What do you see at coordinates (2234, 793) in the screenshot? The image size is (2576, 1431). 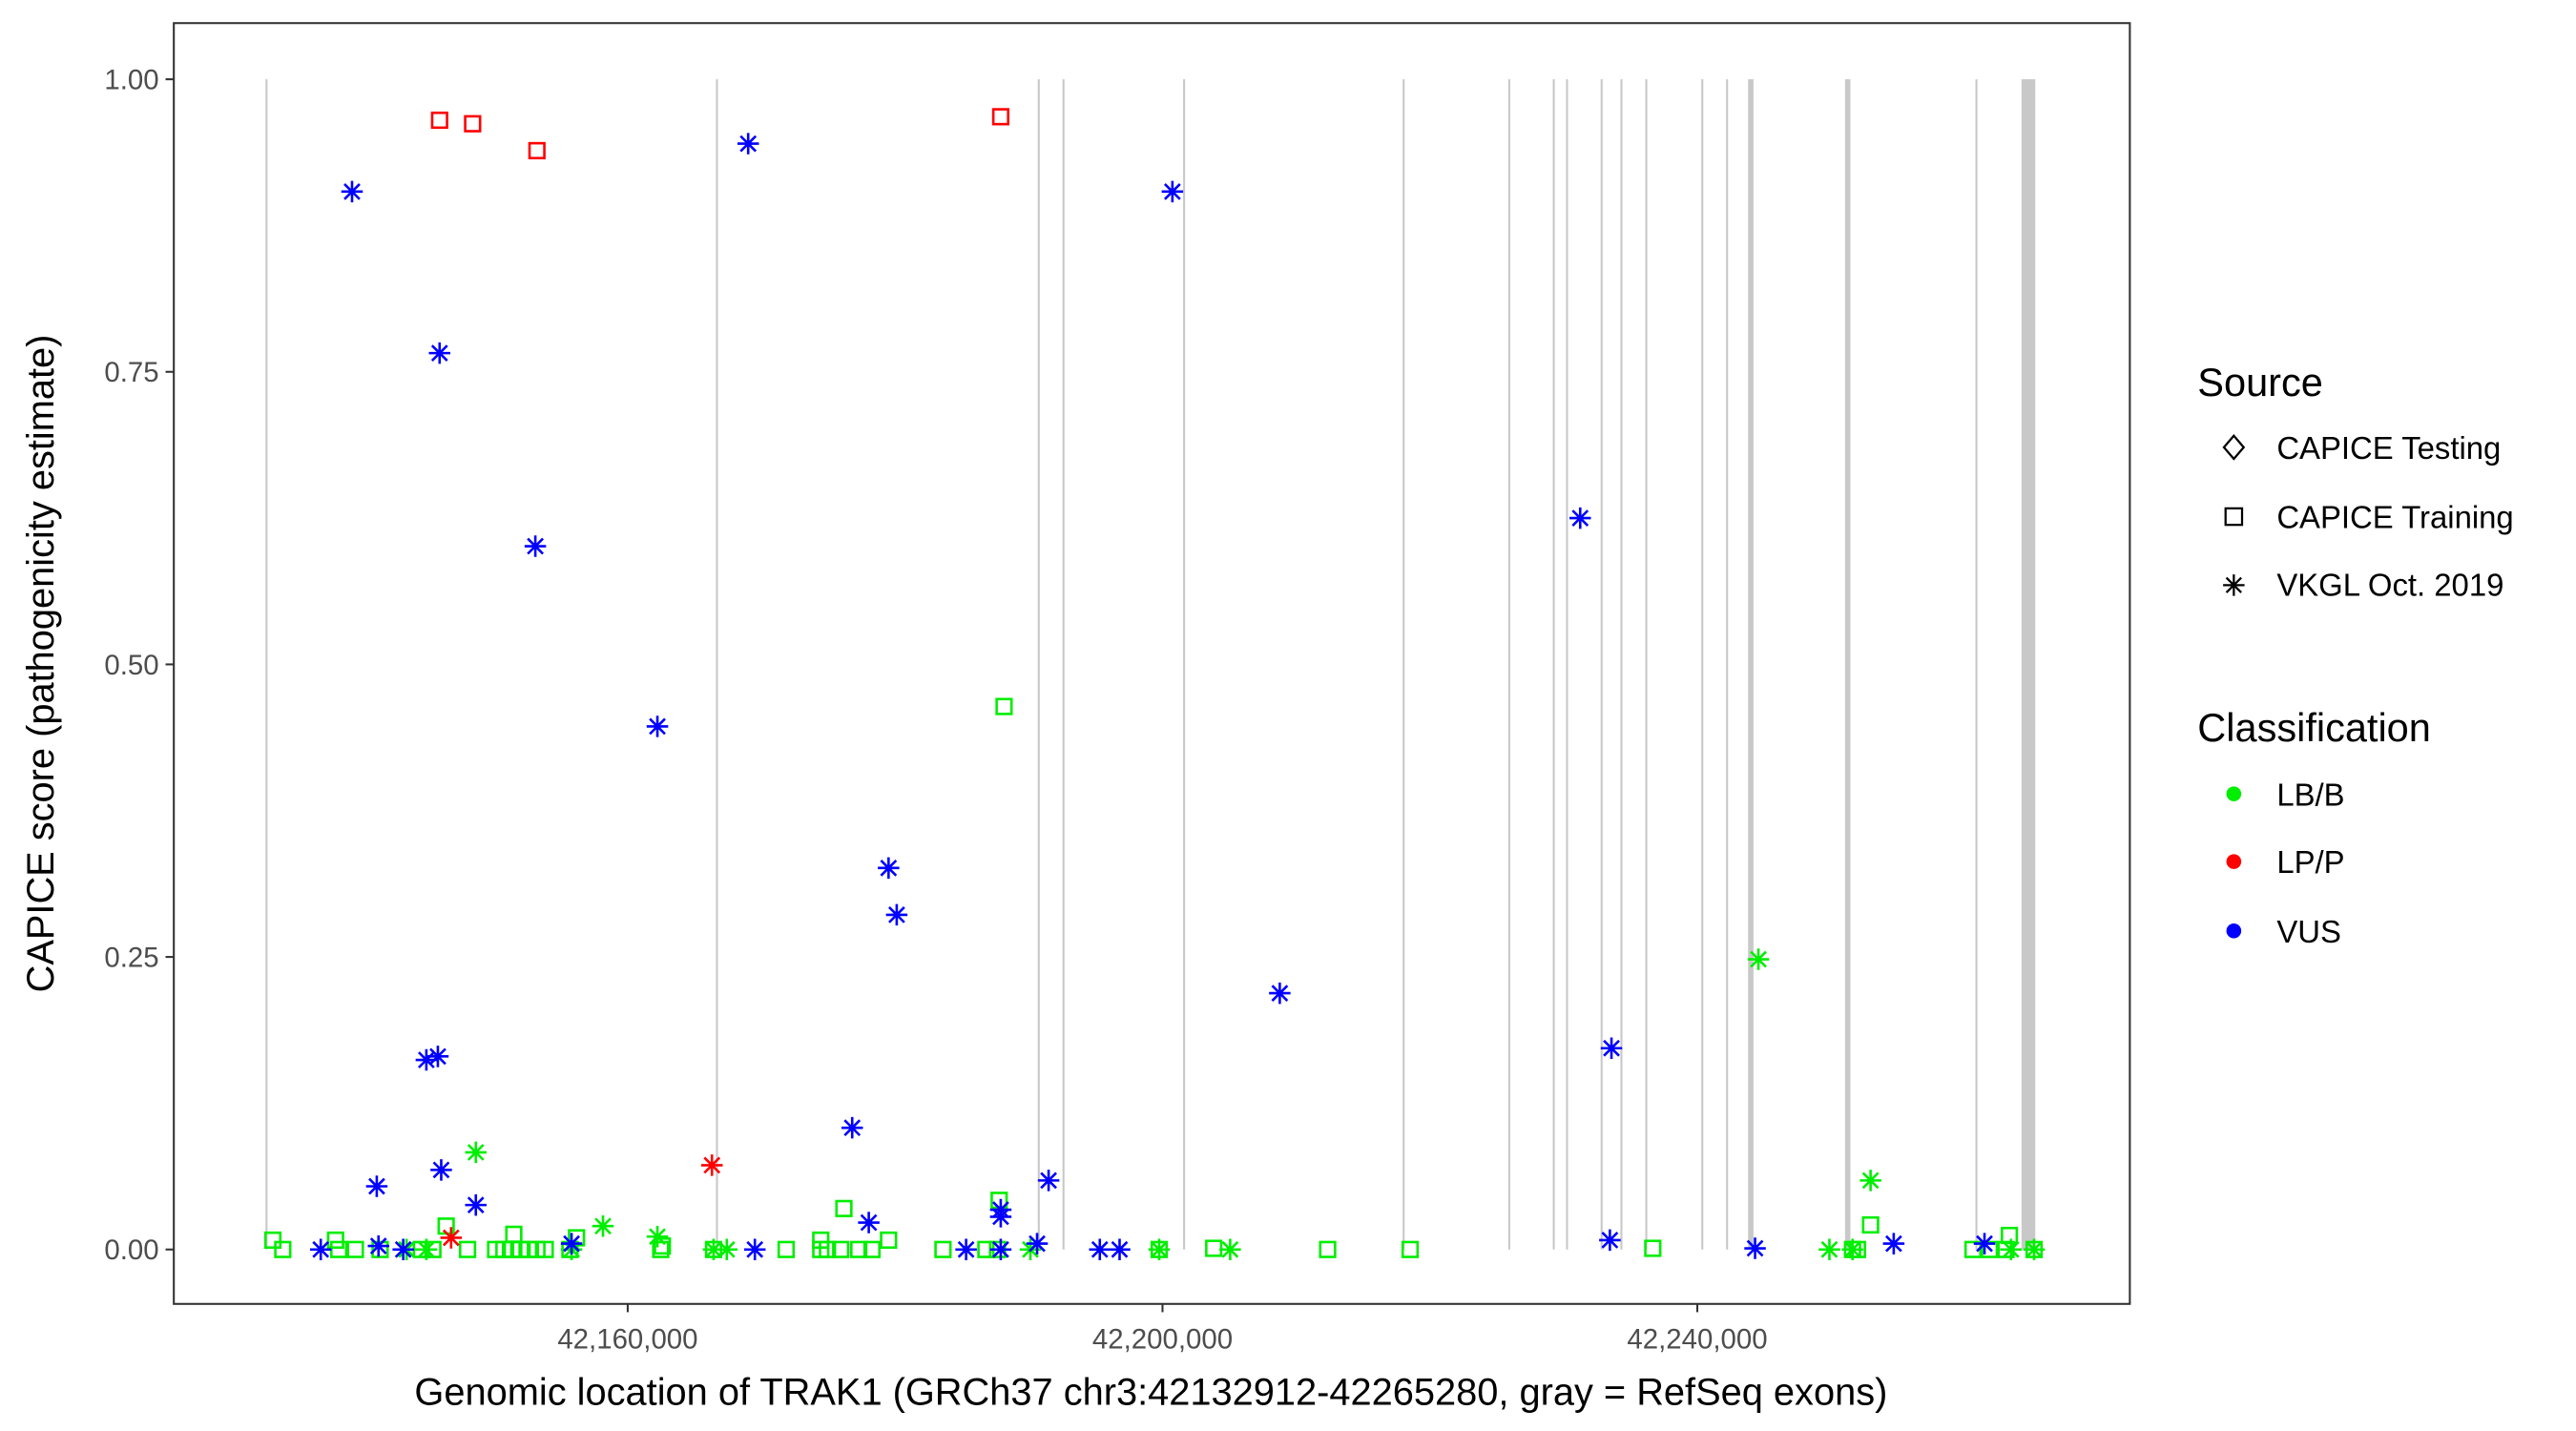 I see `lbb-dot-icon` at bounding box center [2234, 793].